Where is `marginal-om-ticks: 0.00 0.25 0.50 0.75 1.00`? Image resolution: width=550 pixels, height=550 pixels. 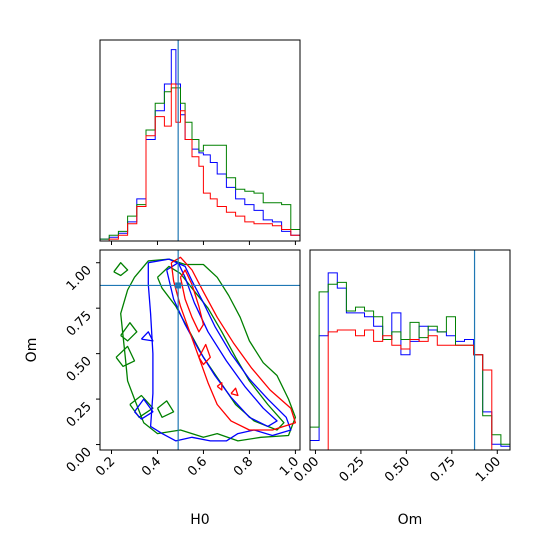
marginal-om-ticks: 0.00 0.25 0.50 0.75 1.00 is located at coordinates (397, 467).